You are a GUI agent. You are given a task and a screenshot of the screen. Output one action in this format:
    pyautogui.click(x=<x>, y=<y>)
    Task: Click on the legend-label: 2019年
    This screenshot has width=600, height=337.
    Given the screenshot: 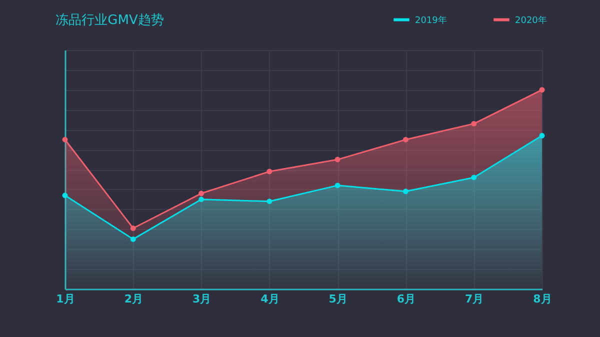 What is the action you would take?
    pyautogui.click(x=431, y=20)
    